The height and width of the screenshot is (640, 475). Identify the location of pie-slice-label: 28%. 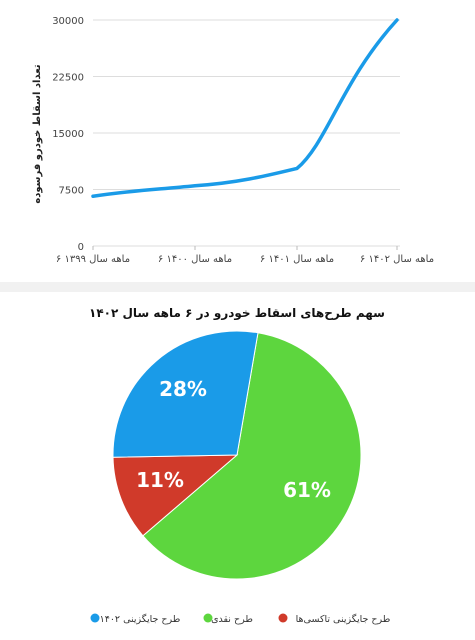
(183, 389).